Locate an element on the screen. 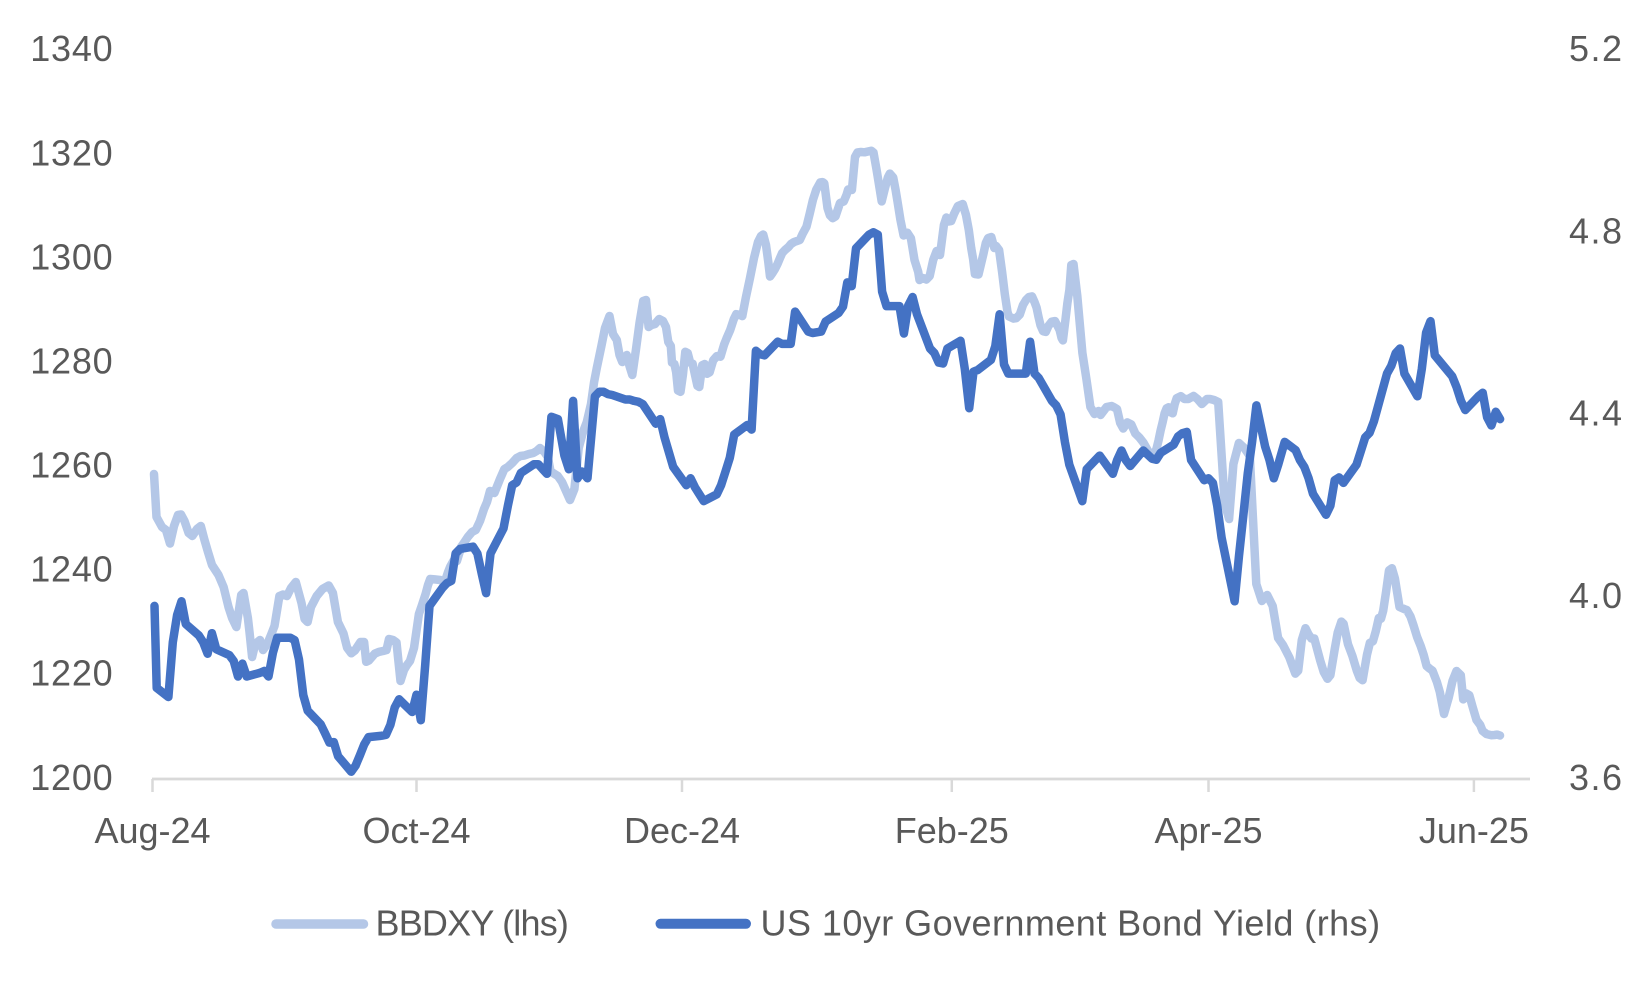  svg-text: 1260 is located at coordinates (71, 465).